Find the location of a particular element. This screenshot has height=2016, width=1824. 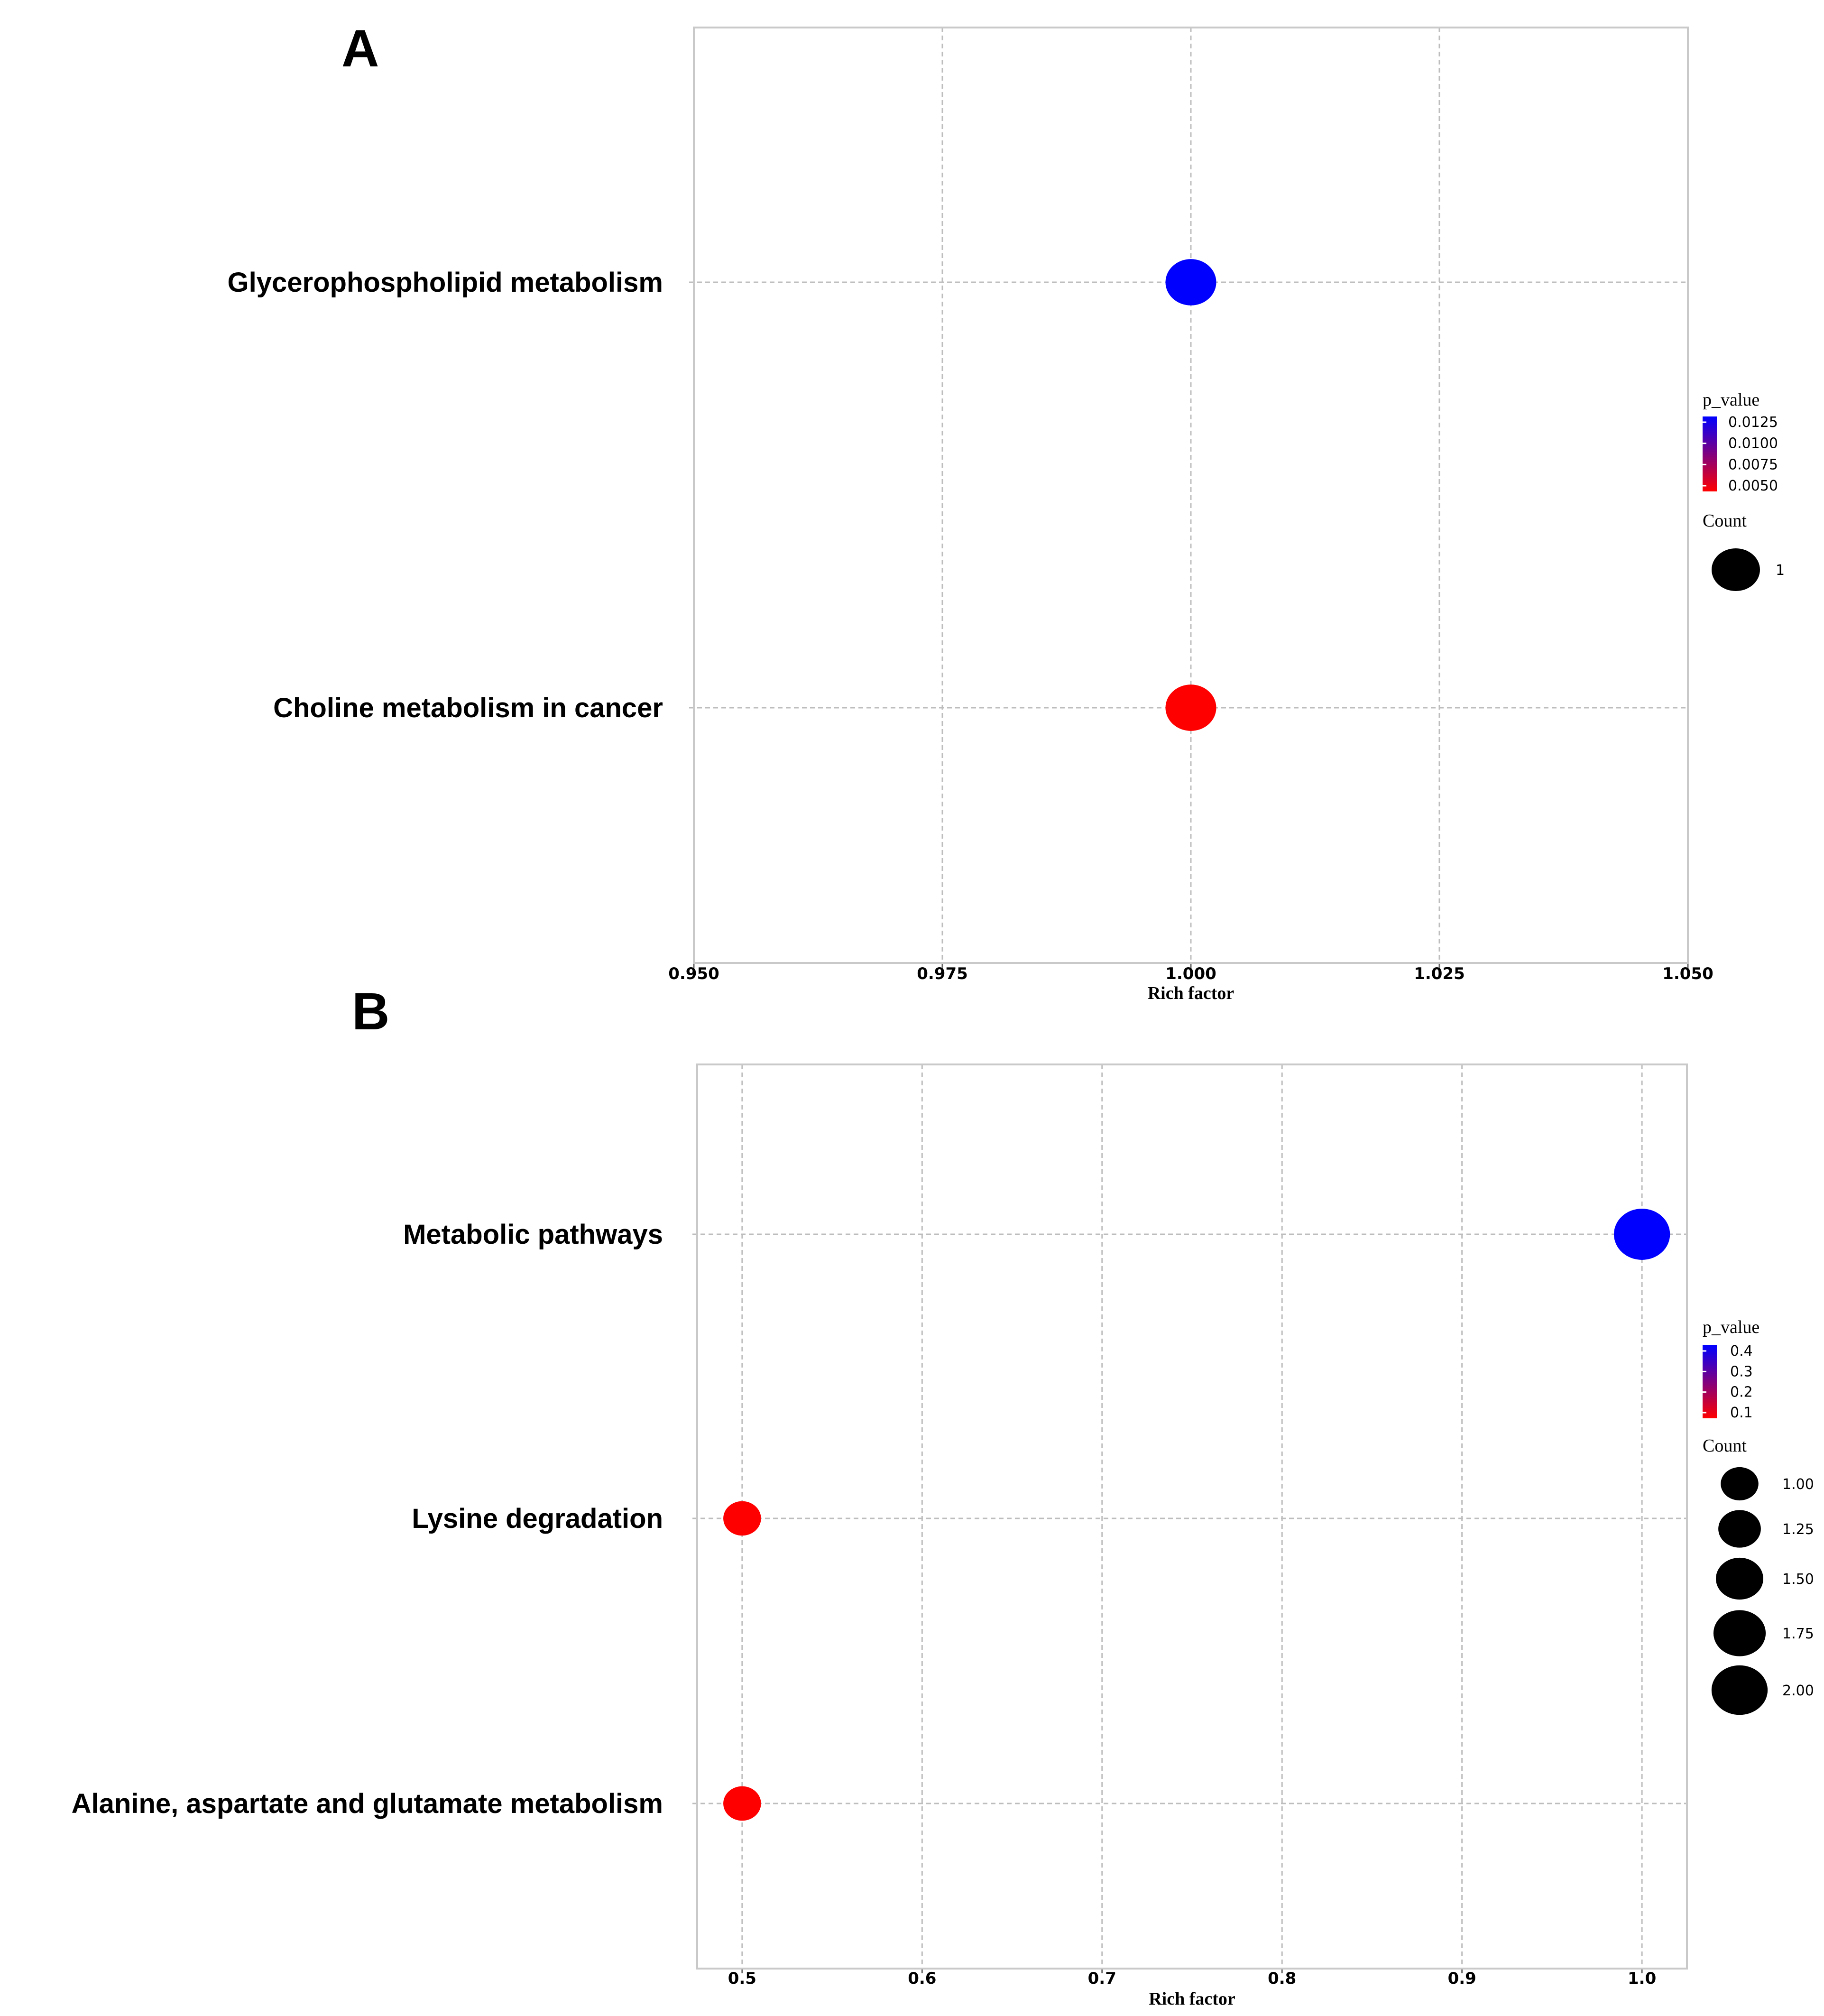

x-tick-label: 0.5 is located at coordinates (742, 1978).